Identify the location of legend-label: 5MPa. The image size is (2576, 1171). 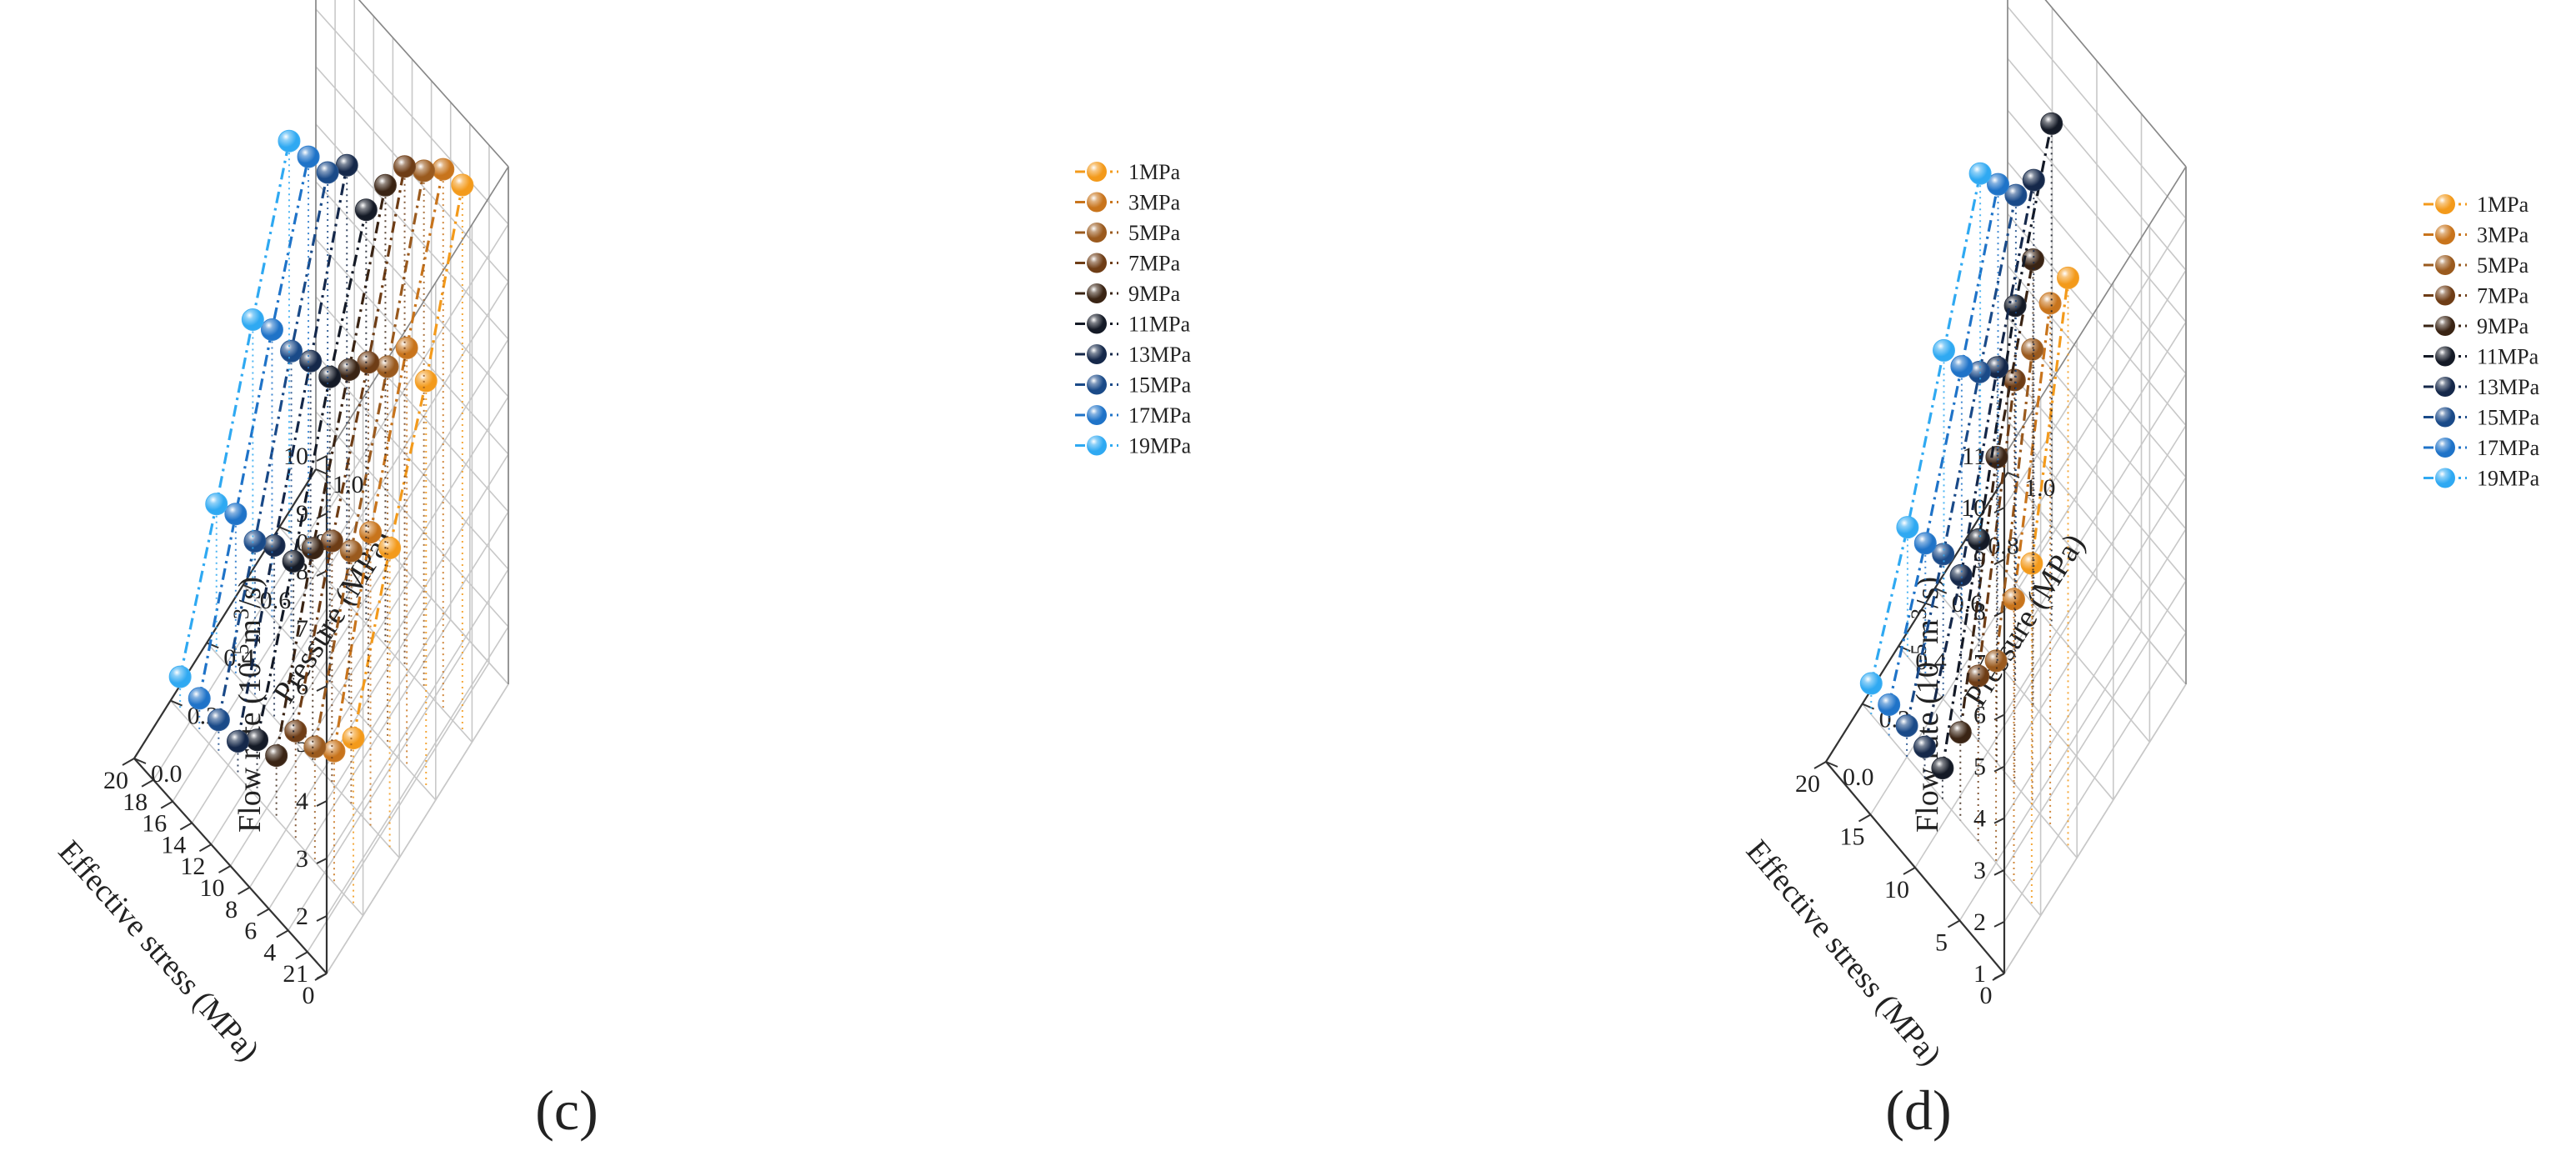
(2503, 265).